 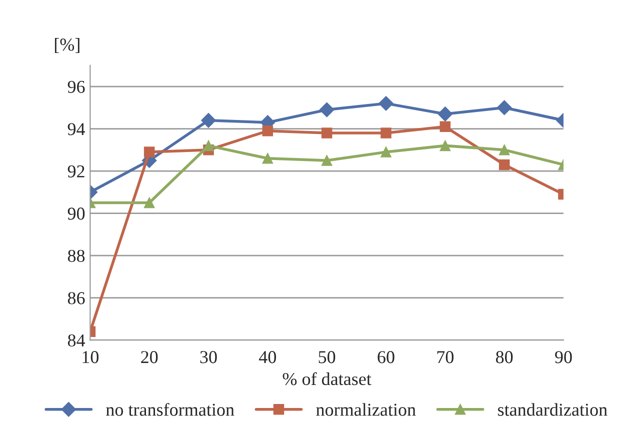 I want to click on legend-label: normalization, so click(x=366, y=409).